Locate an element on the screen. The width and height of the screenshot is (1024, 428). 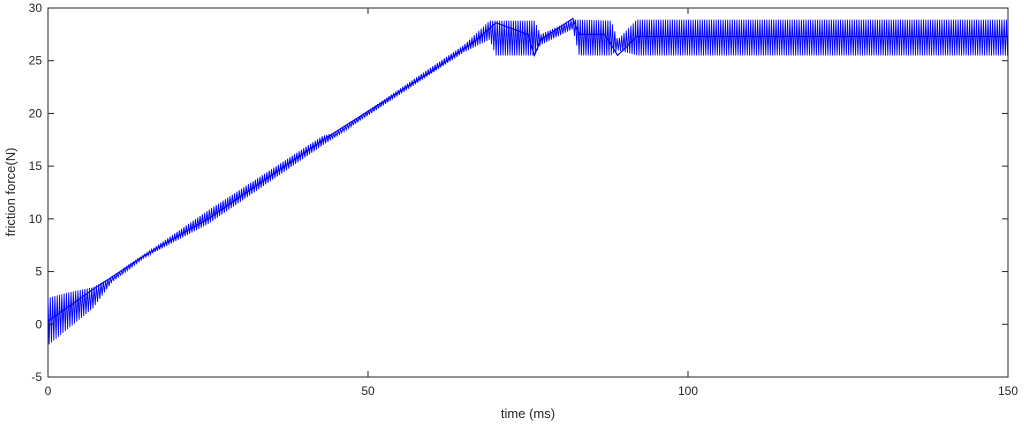
y-tick-label: 0 is located at coordinates (38, 324).